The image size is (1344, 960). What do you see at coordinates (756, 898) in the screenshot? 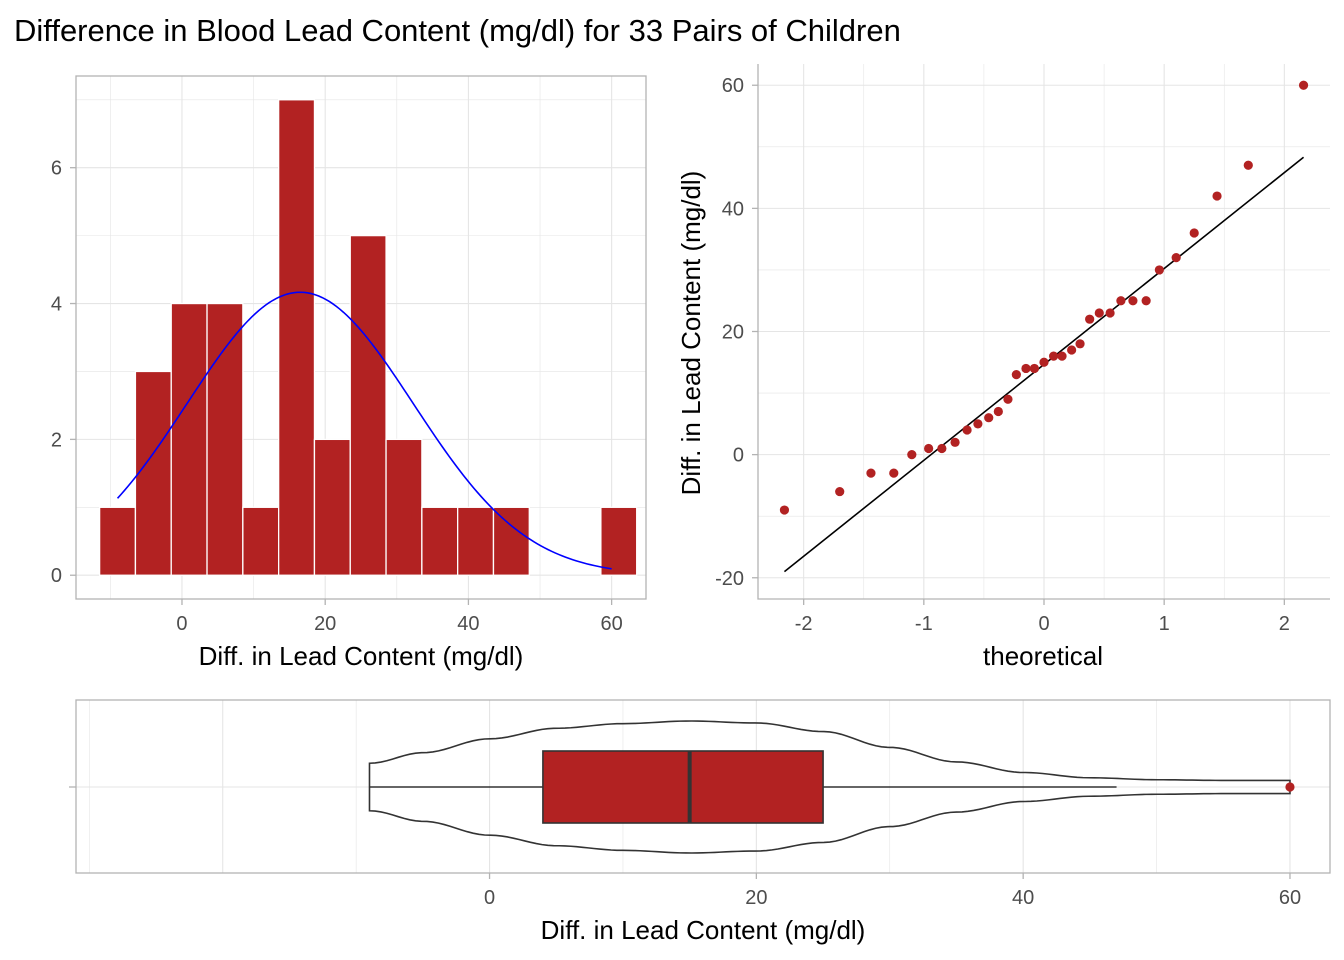
I see `violin-x-tick-label: 20` at bounding box center [756, 898].